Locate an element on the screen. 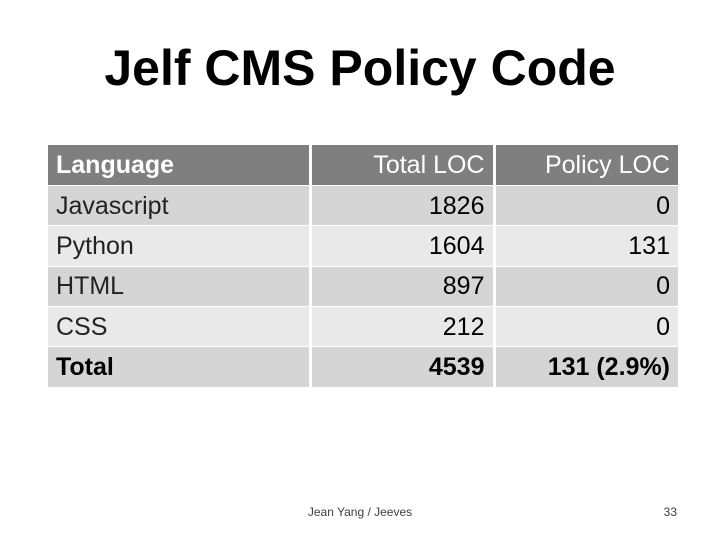 The width and height of the screenshot is (720, 540). cell-total-label: Total is located at coordinates (180, 367).